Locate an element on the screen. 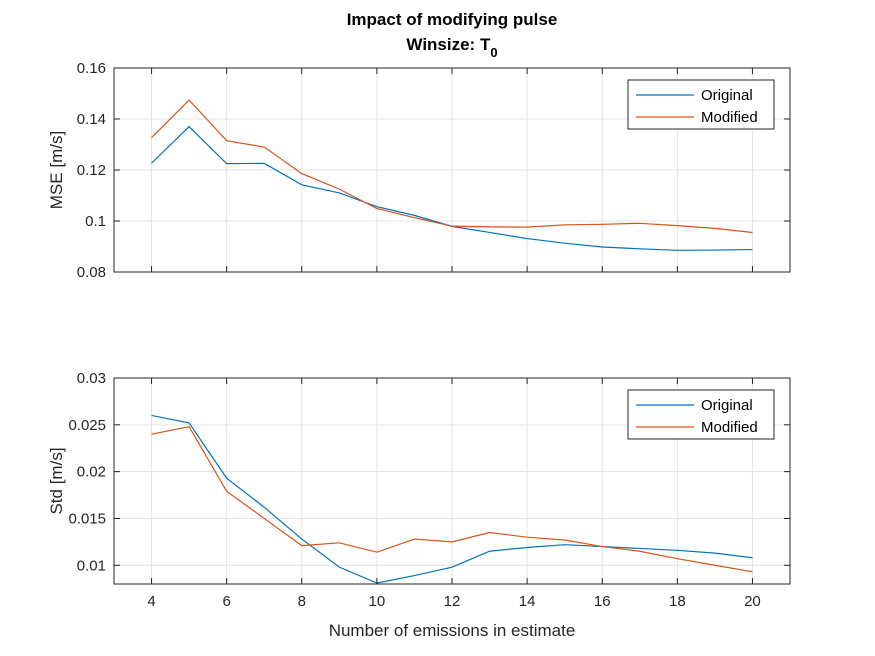 This screenshot has width=875, height=656. series-line-modified is located at coordinates (452, 166).